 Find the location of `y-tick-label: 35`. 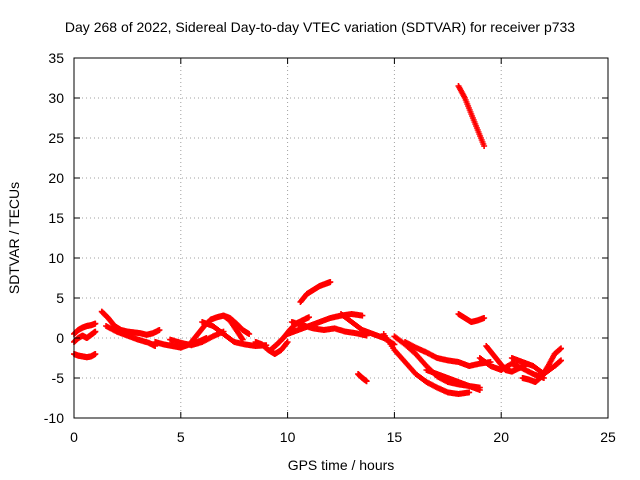

y-tick-label: 35 is located at coordinates (56, 58).